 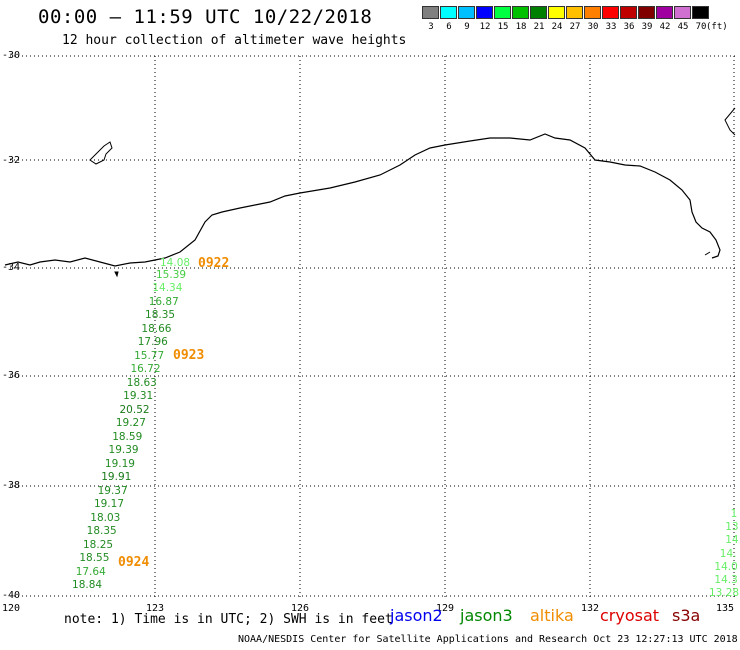 What do you see at coordinates (686, 615) in the screenshot?
I see `satellite-s3a: s3a` at bounding box center [686, 615].